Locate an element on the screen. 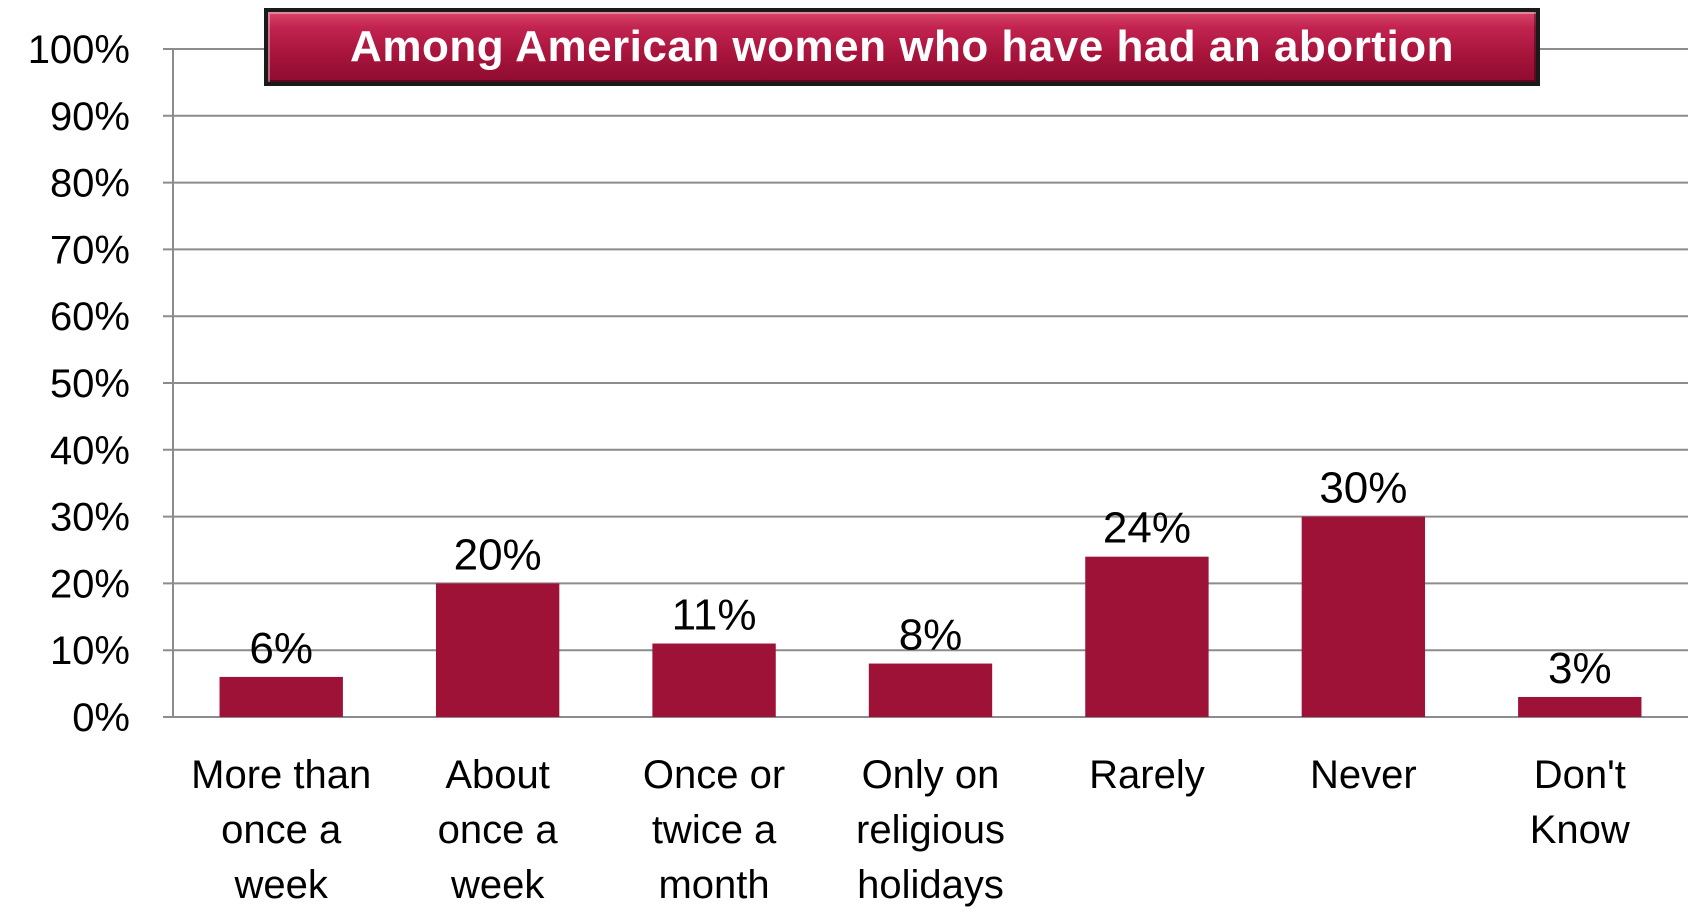  y-tick-label: 10% is located at coordinates (90, 651).